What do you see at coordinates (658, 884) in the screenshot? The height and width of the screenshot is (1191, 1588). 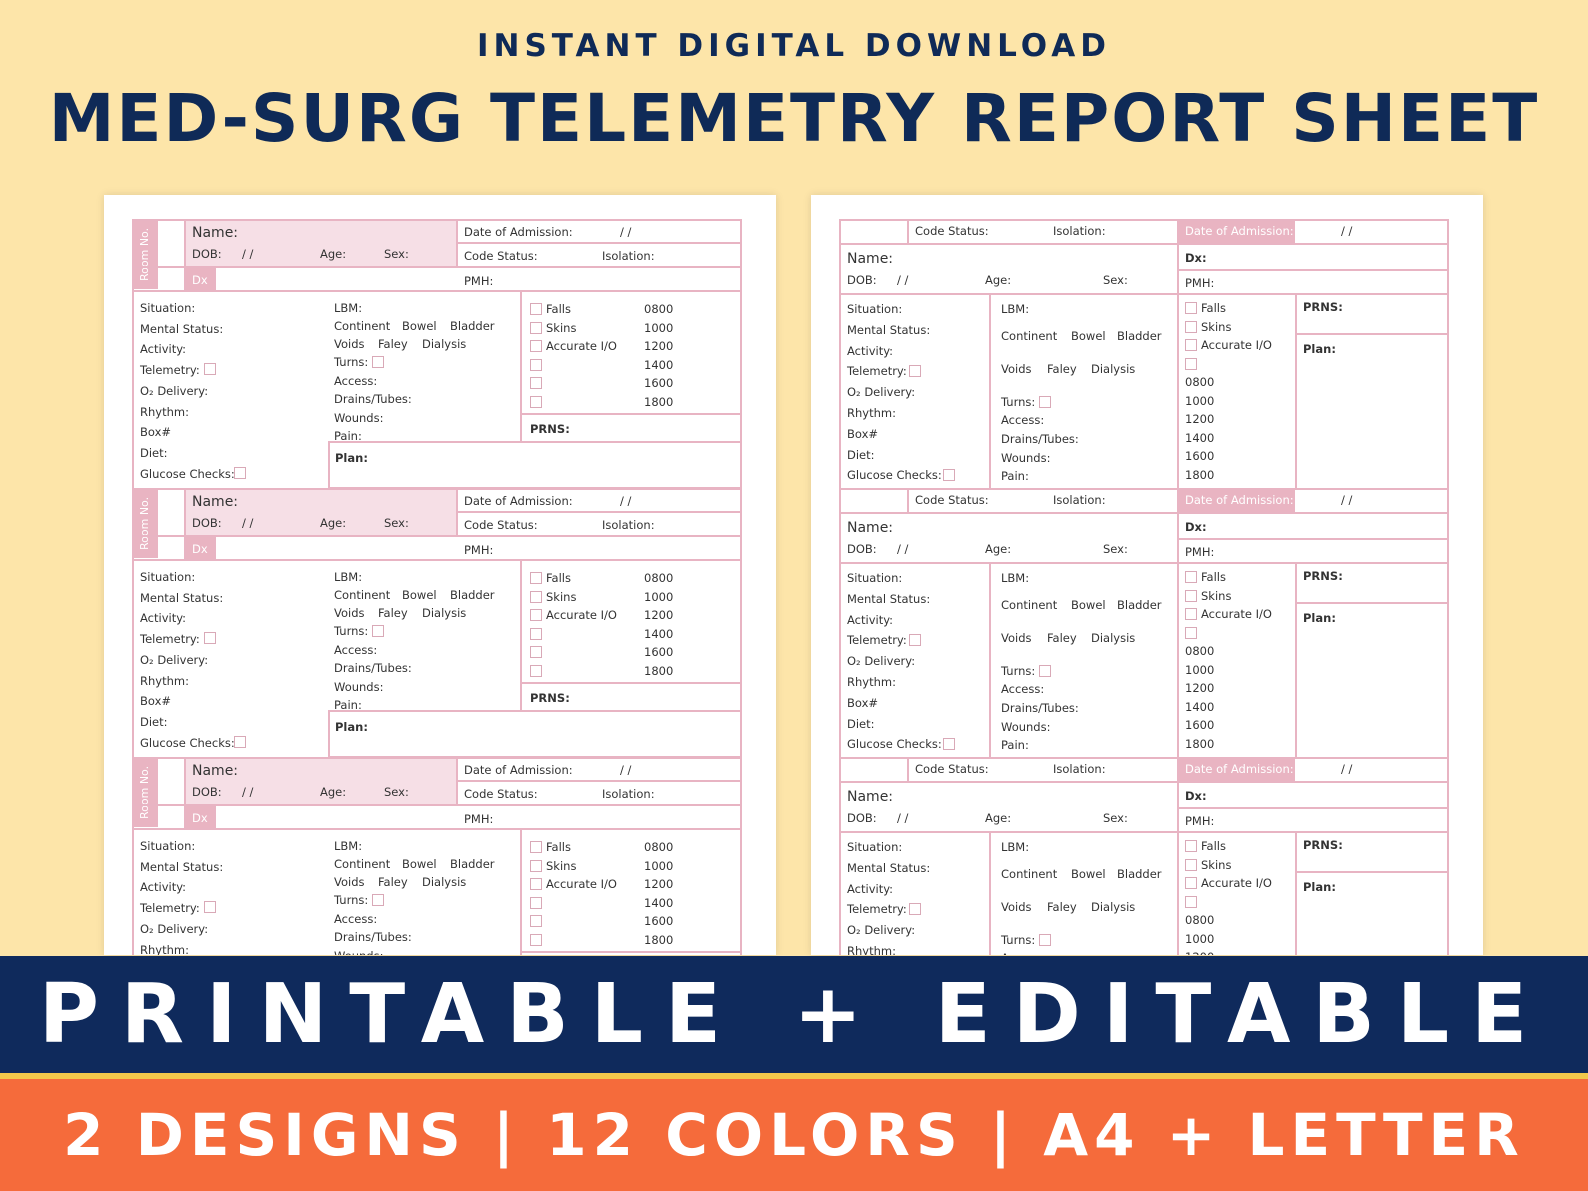 I see `time-slot: 1200` at bounding box center [658, 884].